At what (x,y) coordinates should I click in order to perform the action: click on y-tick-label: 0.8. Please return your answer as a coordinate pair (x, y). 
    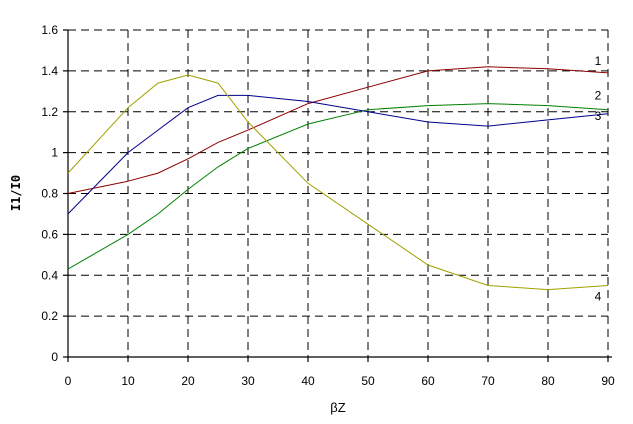
    Looking at the image, I should click on (49, 194).